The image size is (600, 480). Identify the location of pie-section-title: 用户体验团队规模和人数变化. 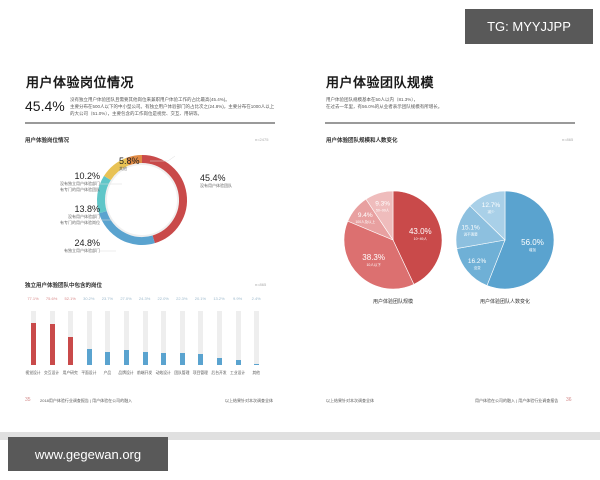
(362, 141).